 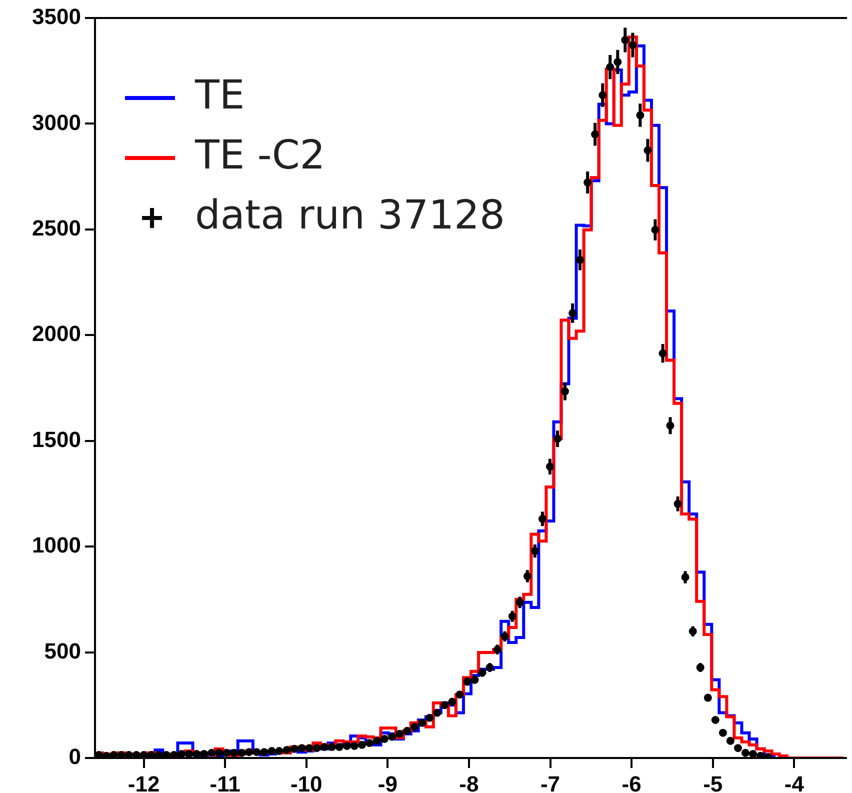 I want to click on legend-label: TE -C2, so click(x=260, y=155).